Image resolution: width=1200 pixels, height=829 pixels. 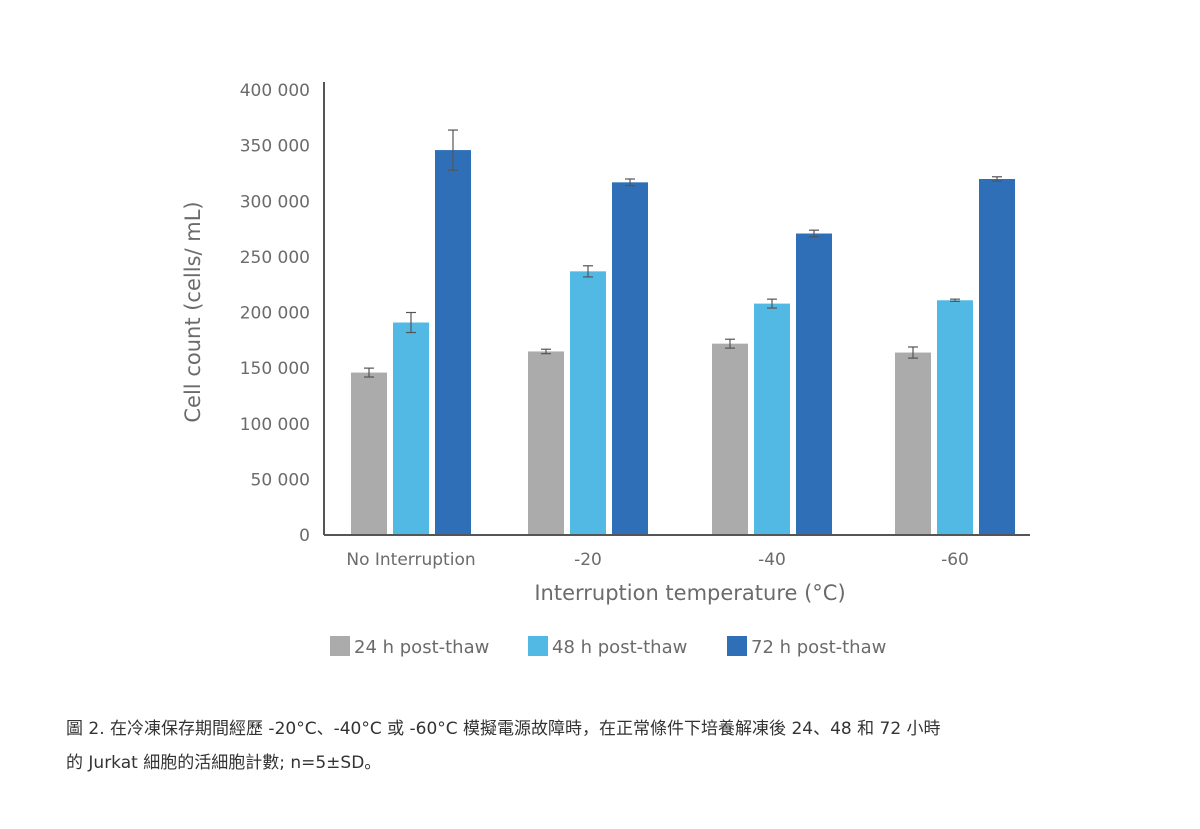 I want to click on y-tick-label: 200 000, so click(x=275, y=314).